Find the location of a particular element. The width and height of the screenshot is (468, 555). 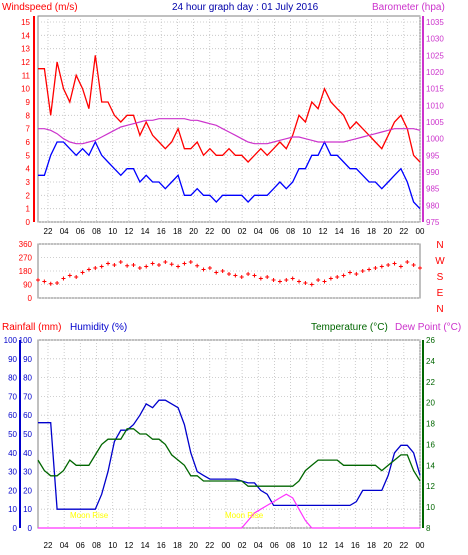

y-left-tick-label: 3 is located at coordinates (28, 182).